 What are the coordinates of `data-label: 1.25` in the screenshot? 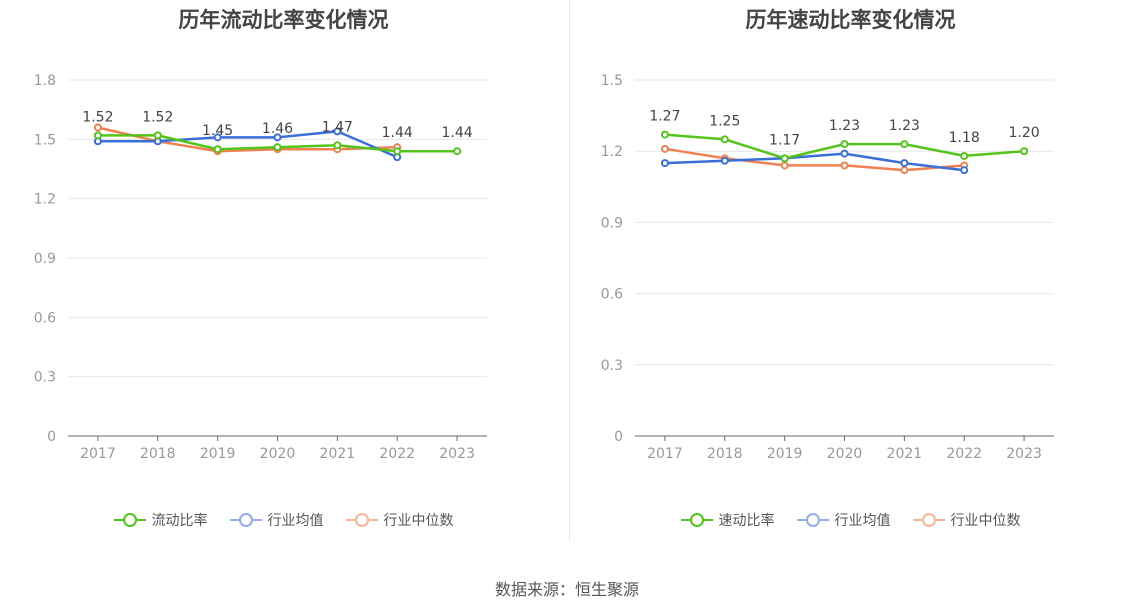 It's located at (724, 121).